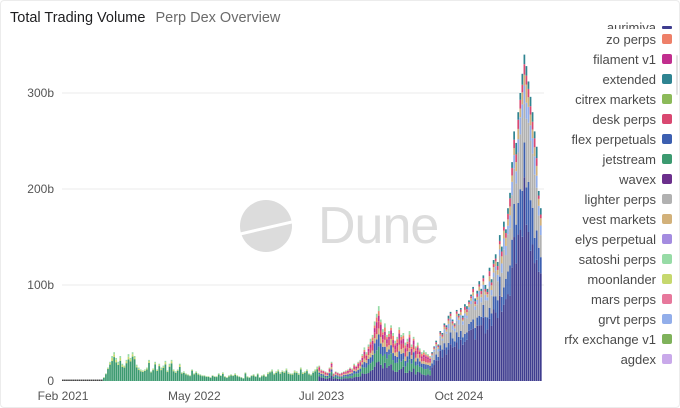 This screenshot has width=680, height=408. What do you see at coordinates (597, 159) in the screenshot?
I see `legend-item: jetstream` at bounding box center [597, 159].